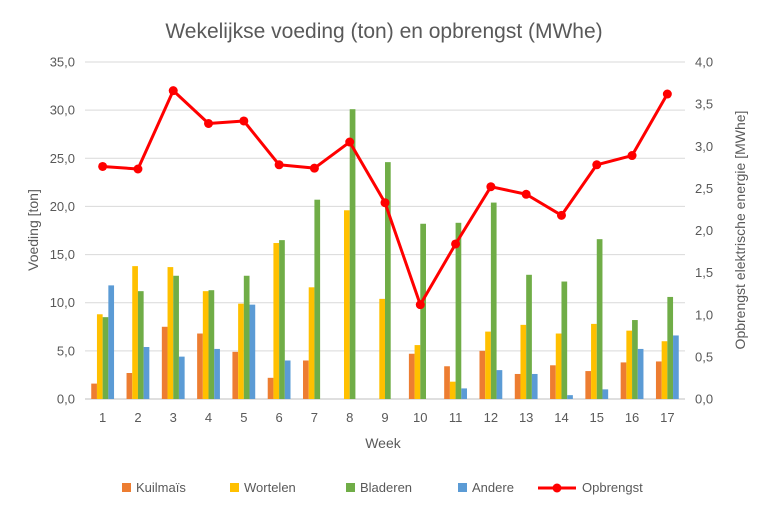 The width and height of the screenshot is (768, 512). What do you see at coordinates (704, 356) in the screenshot?
I see `y2-tick-label: 0,5` at bounding box center [704, 356].